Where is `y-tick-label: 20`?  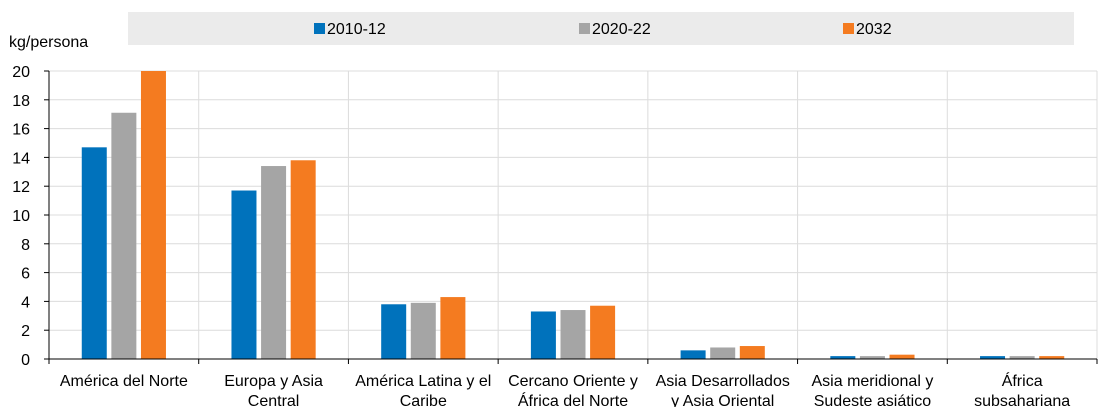 y-tick-label: 20 is located at coordinates (21, 72).